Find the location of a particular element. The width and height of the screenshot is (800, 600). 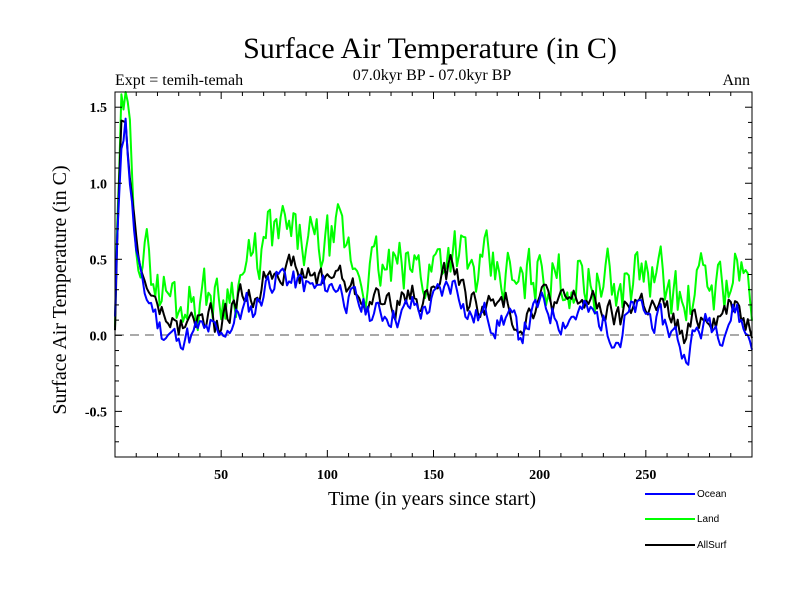

period-label: 07.0kyr BP - 07.0kyr BP is located at coordinates (432, 75).